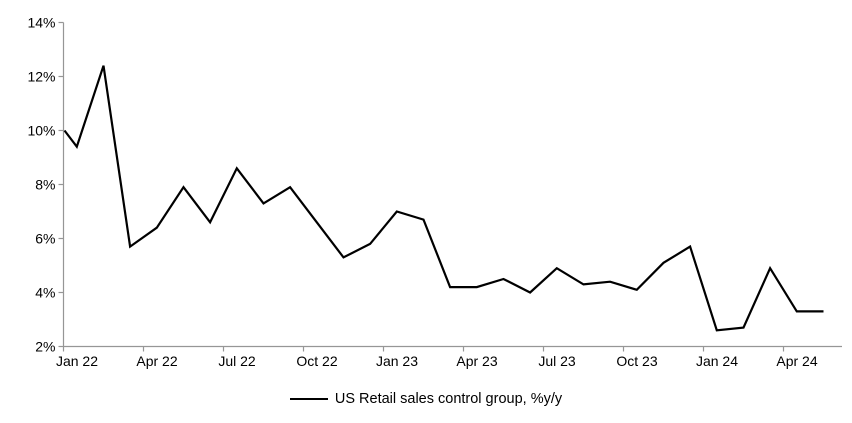 The width and height of the screenshot is (852, 423). What do you see at coordinates (45, 185) in the screenshot?
I see `y-axis-label: 8%` at bounding box center [45, 185].